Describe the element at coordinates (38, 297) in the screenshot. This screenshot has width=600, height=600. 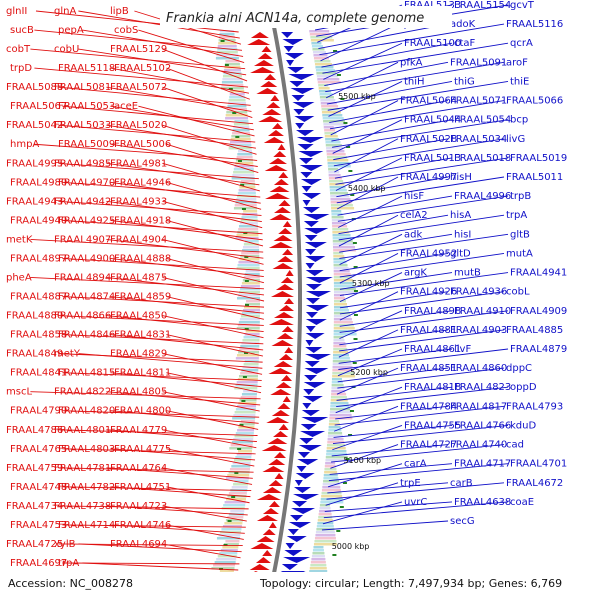
I see `left-gene-label: FRAAL4887` at that location.